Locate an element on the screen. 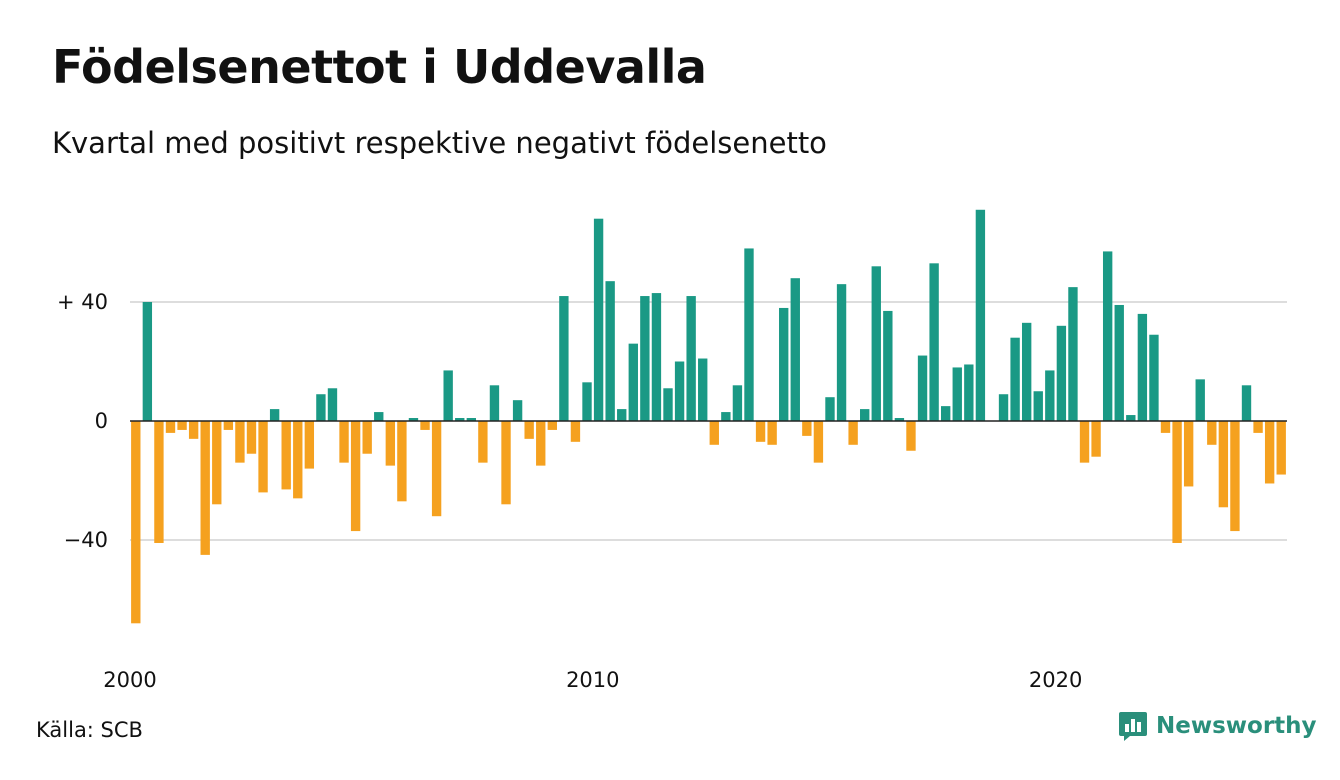  bar: 8 is located at coordinates (830, 409).